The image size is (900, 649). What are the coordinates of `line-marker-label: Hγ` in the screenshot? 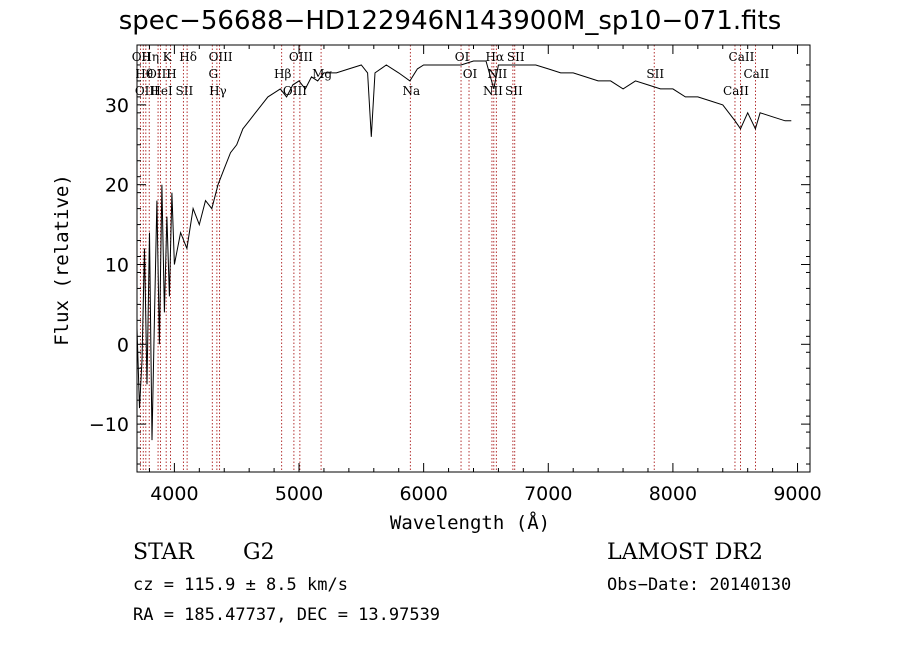 It's located at (218, 91).